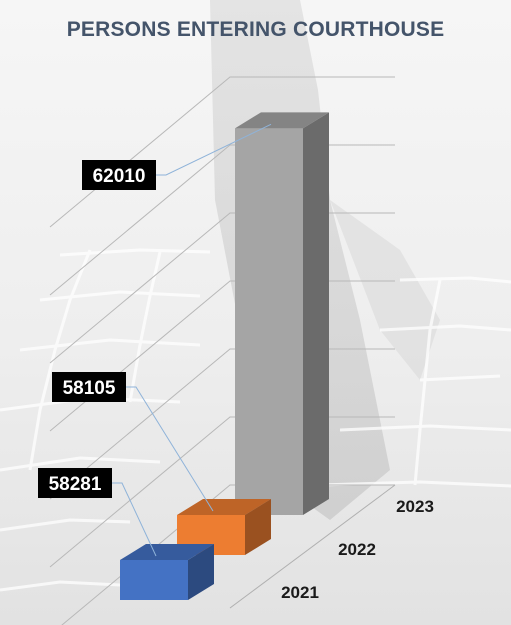 This screenshot has width=511, height=625. Describe the element at coordinates (415, 506) in the screenshot. I see `category-label-2023: 2023` at that location.